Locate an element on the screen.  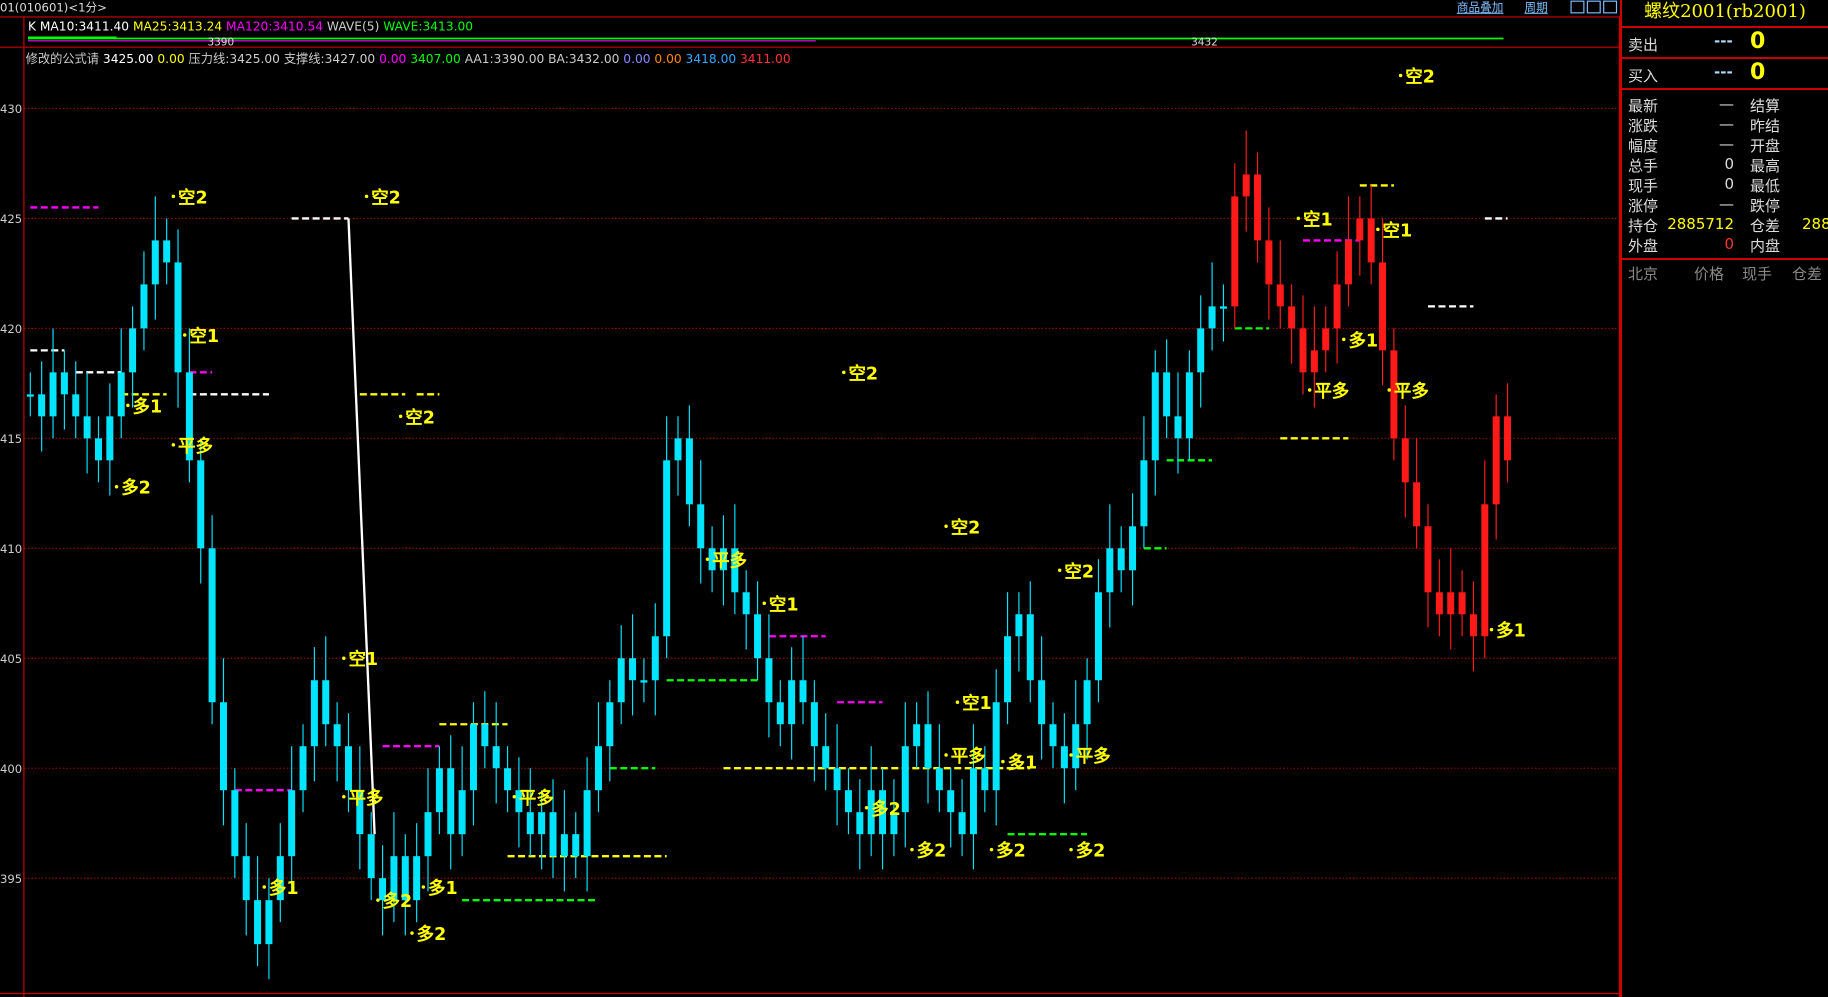
restore-icon is located at coordinates (1593, 7).